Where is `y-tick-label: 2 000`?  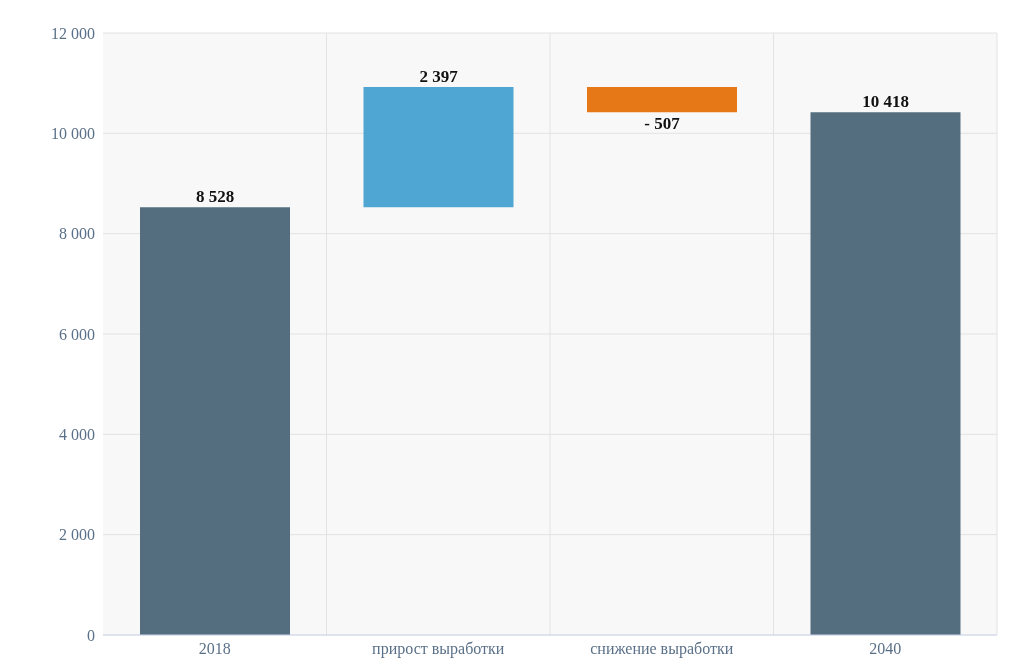
y-tick-label: 2 000 is located at coordinates (77, 535).